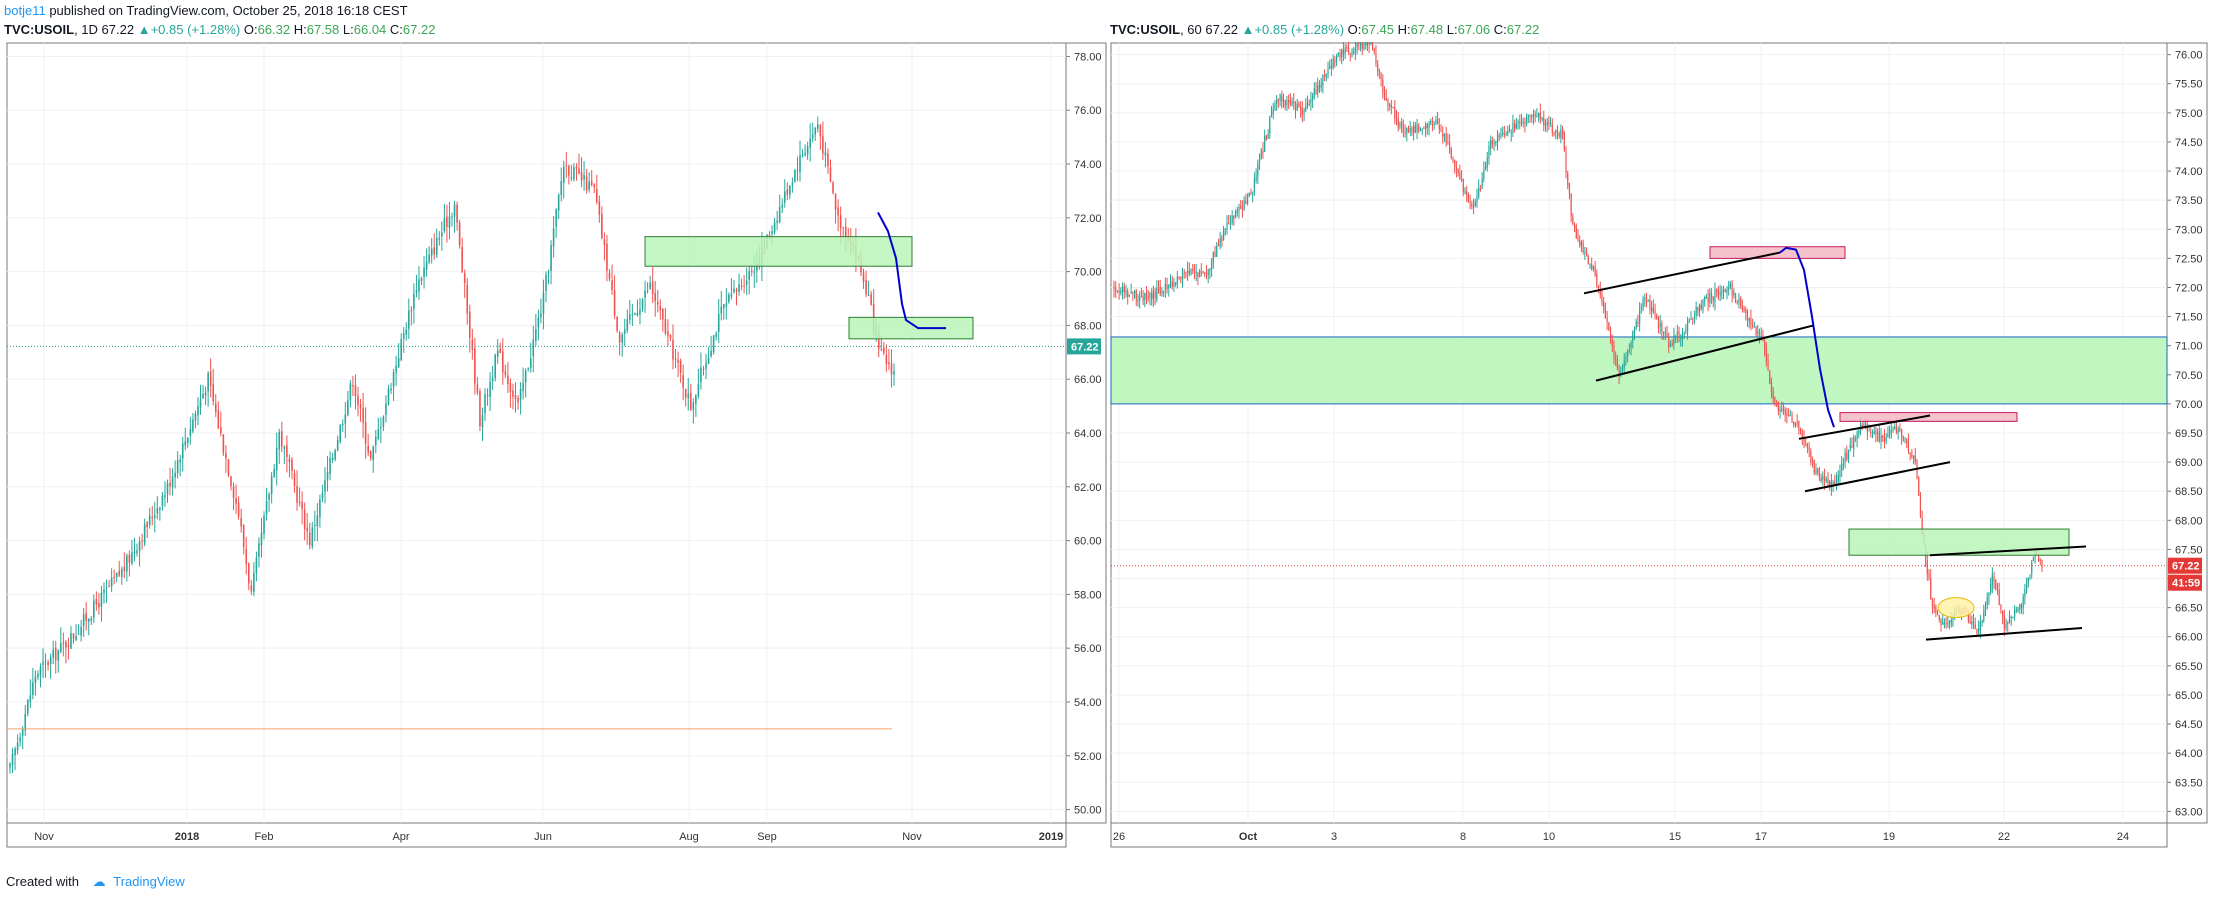 The width and height of the screenshot is (2214, 899). Describe the element at coordinates (1088, 57) in the screenshot. I see `y-tick-label: 78.00` at that location.